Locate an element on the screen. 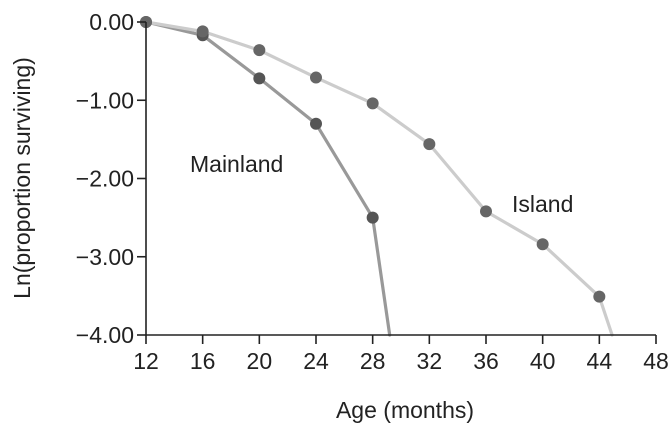  x-tick-label: 12 is located at coordinates (146, 361).